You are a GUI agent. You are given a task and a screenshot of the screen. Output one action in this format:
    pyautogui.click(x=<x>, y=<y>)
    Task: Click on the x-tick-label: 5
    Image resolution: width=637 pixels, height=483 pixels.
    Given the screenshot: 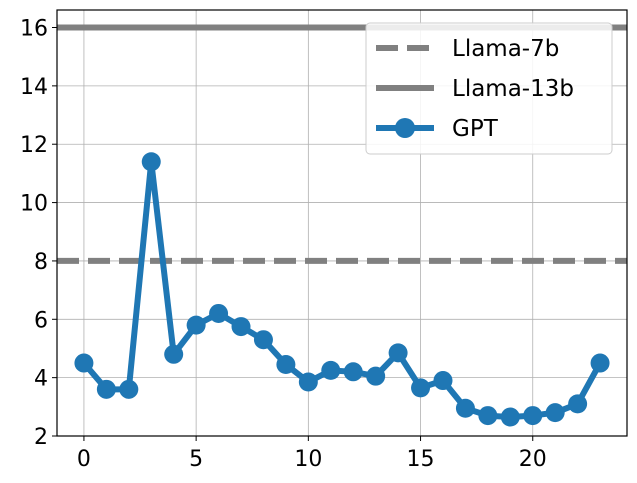 What is the action you would take?
    pyautogui.click(x=196, y=459)
    